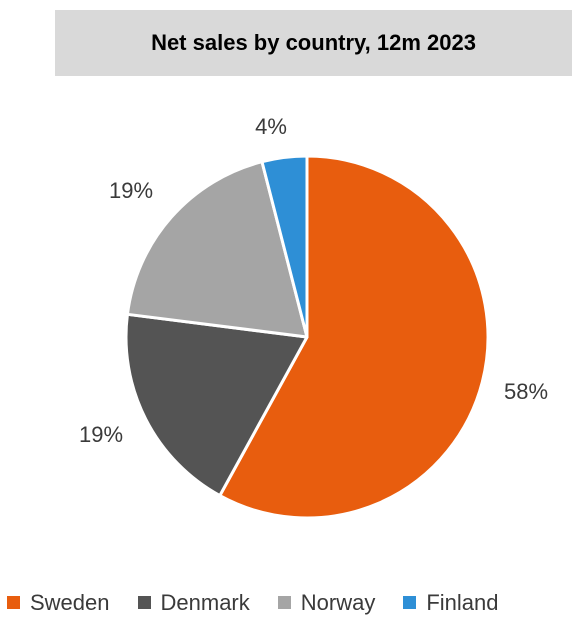 This screenshot has height=621, width=577. What do you see at coordinates (70, 602) in the screenshot?
I see `legend-label-sweden: Sweden` at bounding box center [70, 602].